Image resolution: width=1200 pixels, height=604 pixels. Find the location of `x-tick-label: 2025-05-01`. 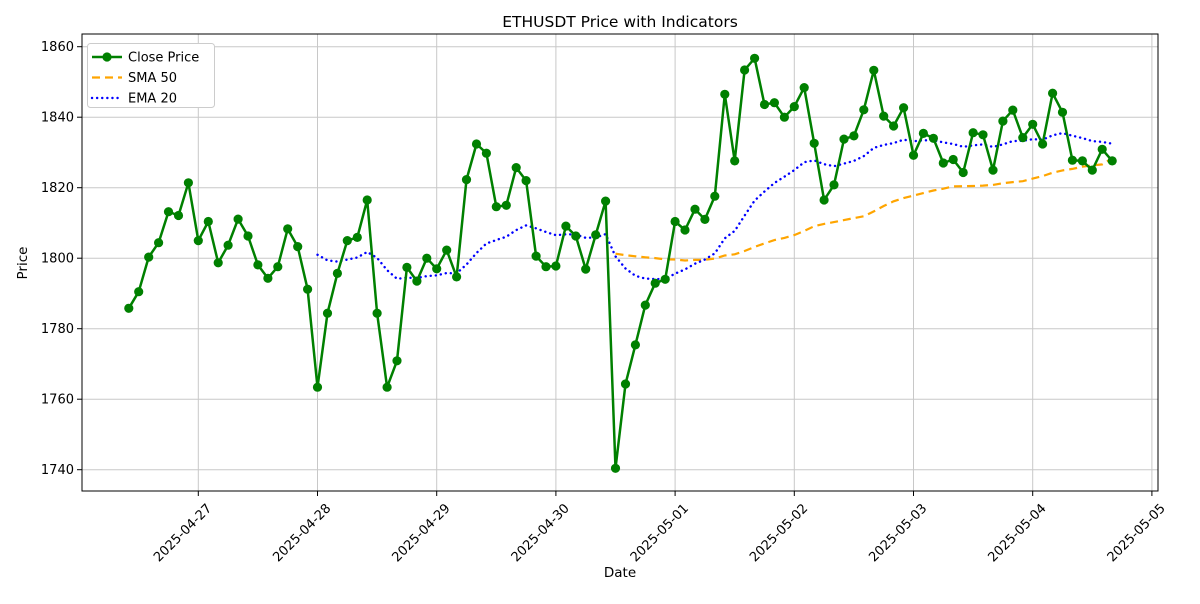

x-tick-label: 2025-05-01 is located at coordinates (660, 533).